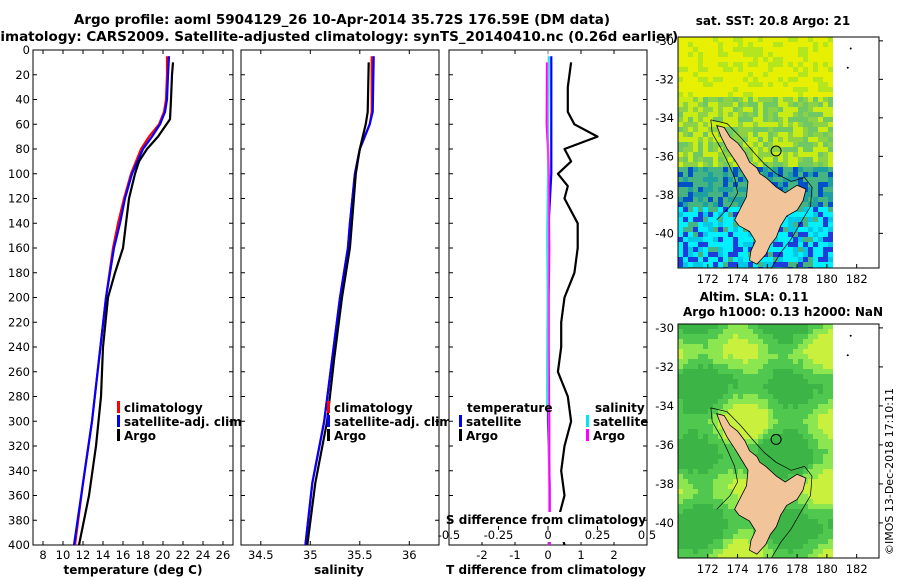 Image resolution: width=900 pixels, height=580 pixels. I want to click on island-dot, so click(850, 335).